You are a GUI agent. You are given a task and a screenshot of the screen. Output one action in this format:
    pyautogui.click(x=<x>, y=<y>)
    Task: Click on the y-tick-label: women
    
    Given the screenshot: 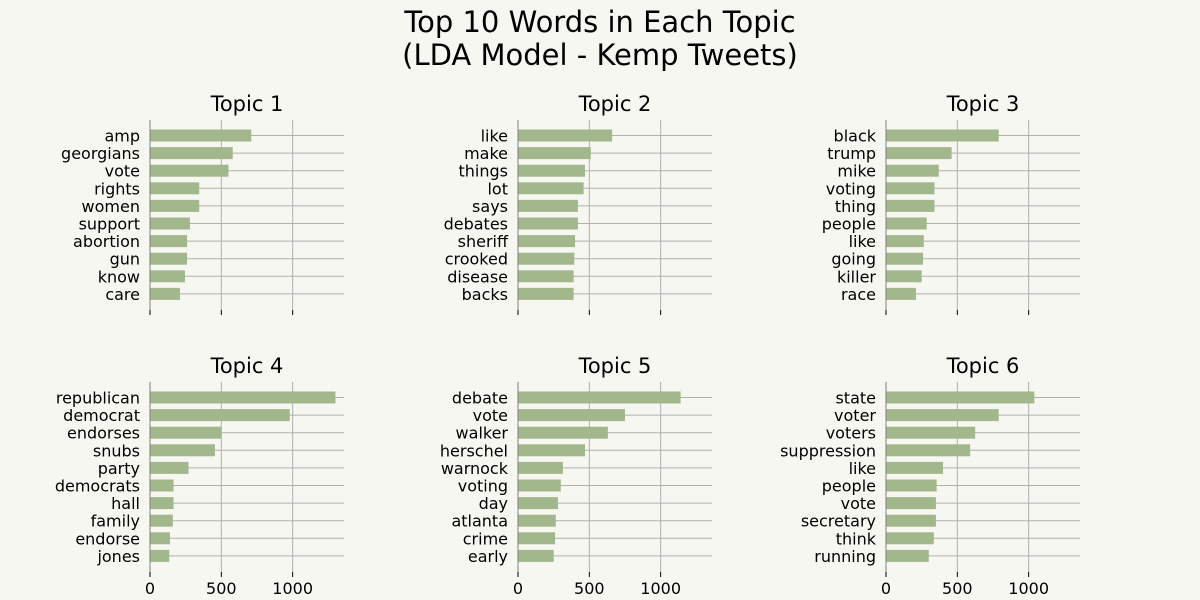 What is the action you would take?
    pyautogui.click(x=111, y=206)
    